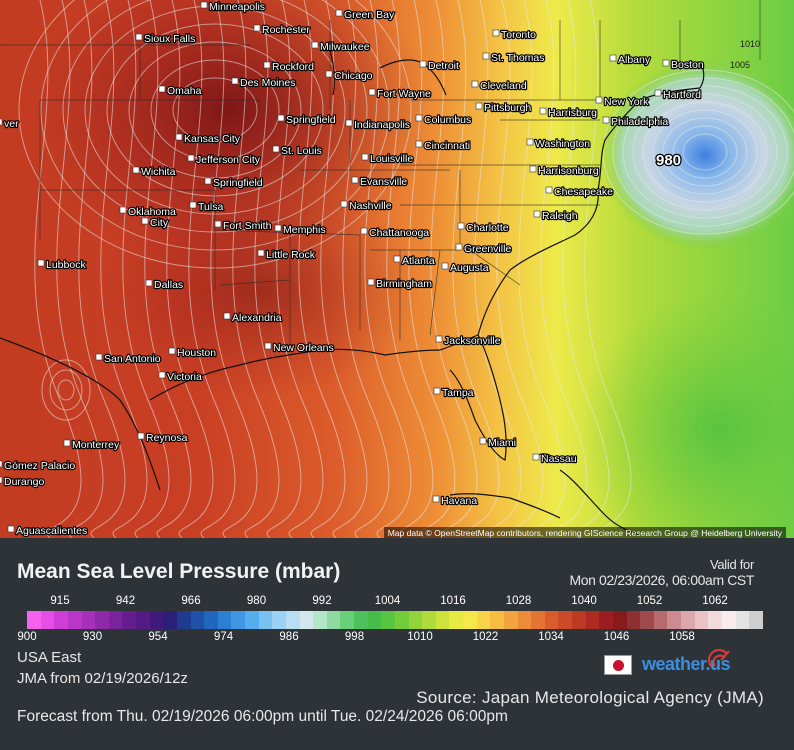 The image size is (794, 750). Describe the element at coordinates (169, 39) in the screenshot. I see `city-label: Sioux Falls` at that location.